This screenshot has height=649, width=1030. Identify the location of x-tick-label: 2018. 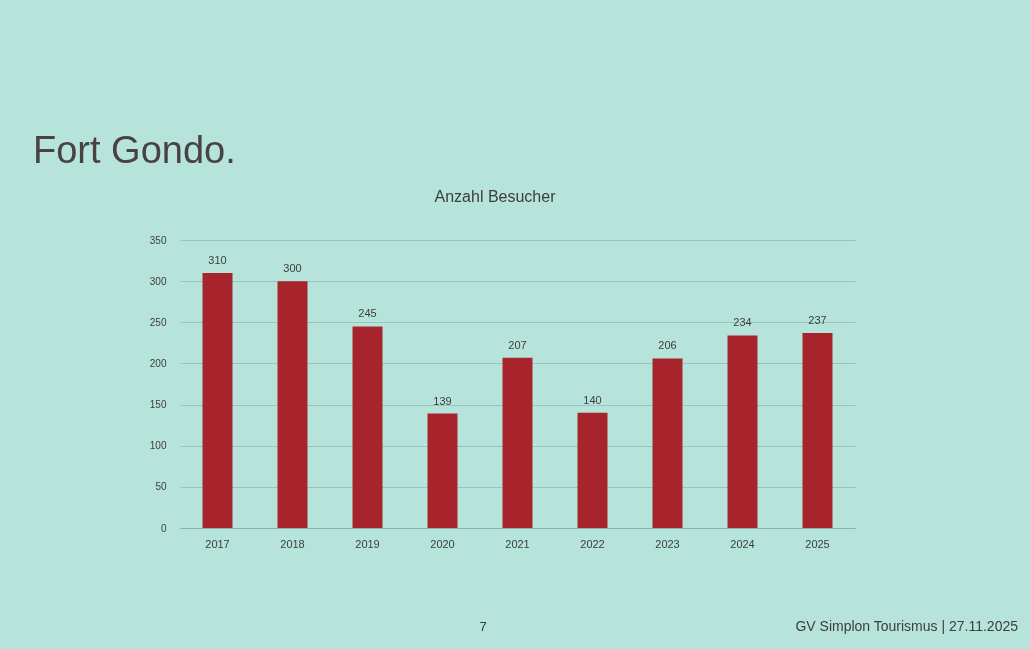
(292, 543).